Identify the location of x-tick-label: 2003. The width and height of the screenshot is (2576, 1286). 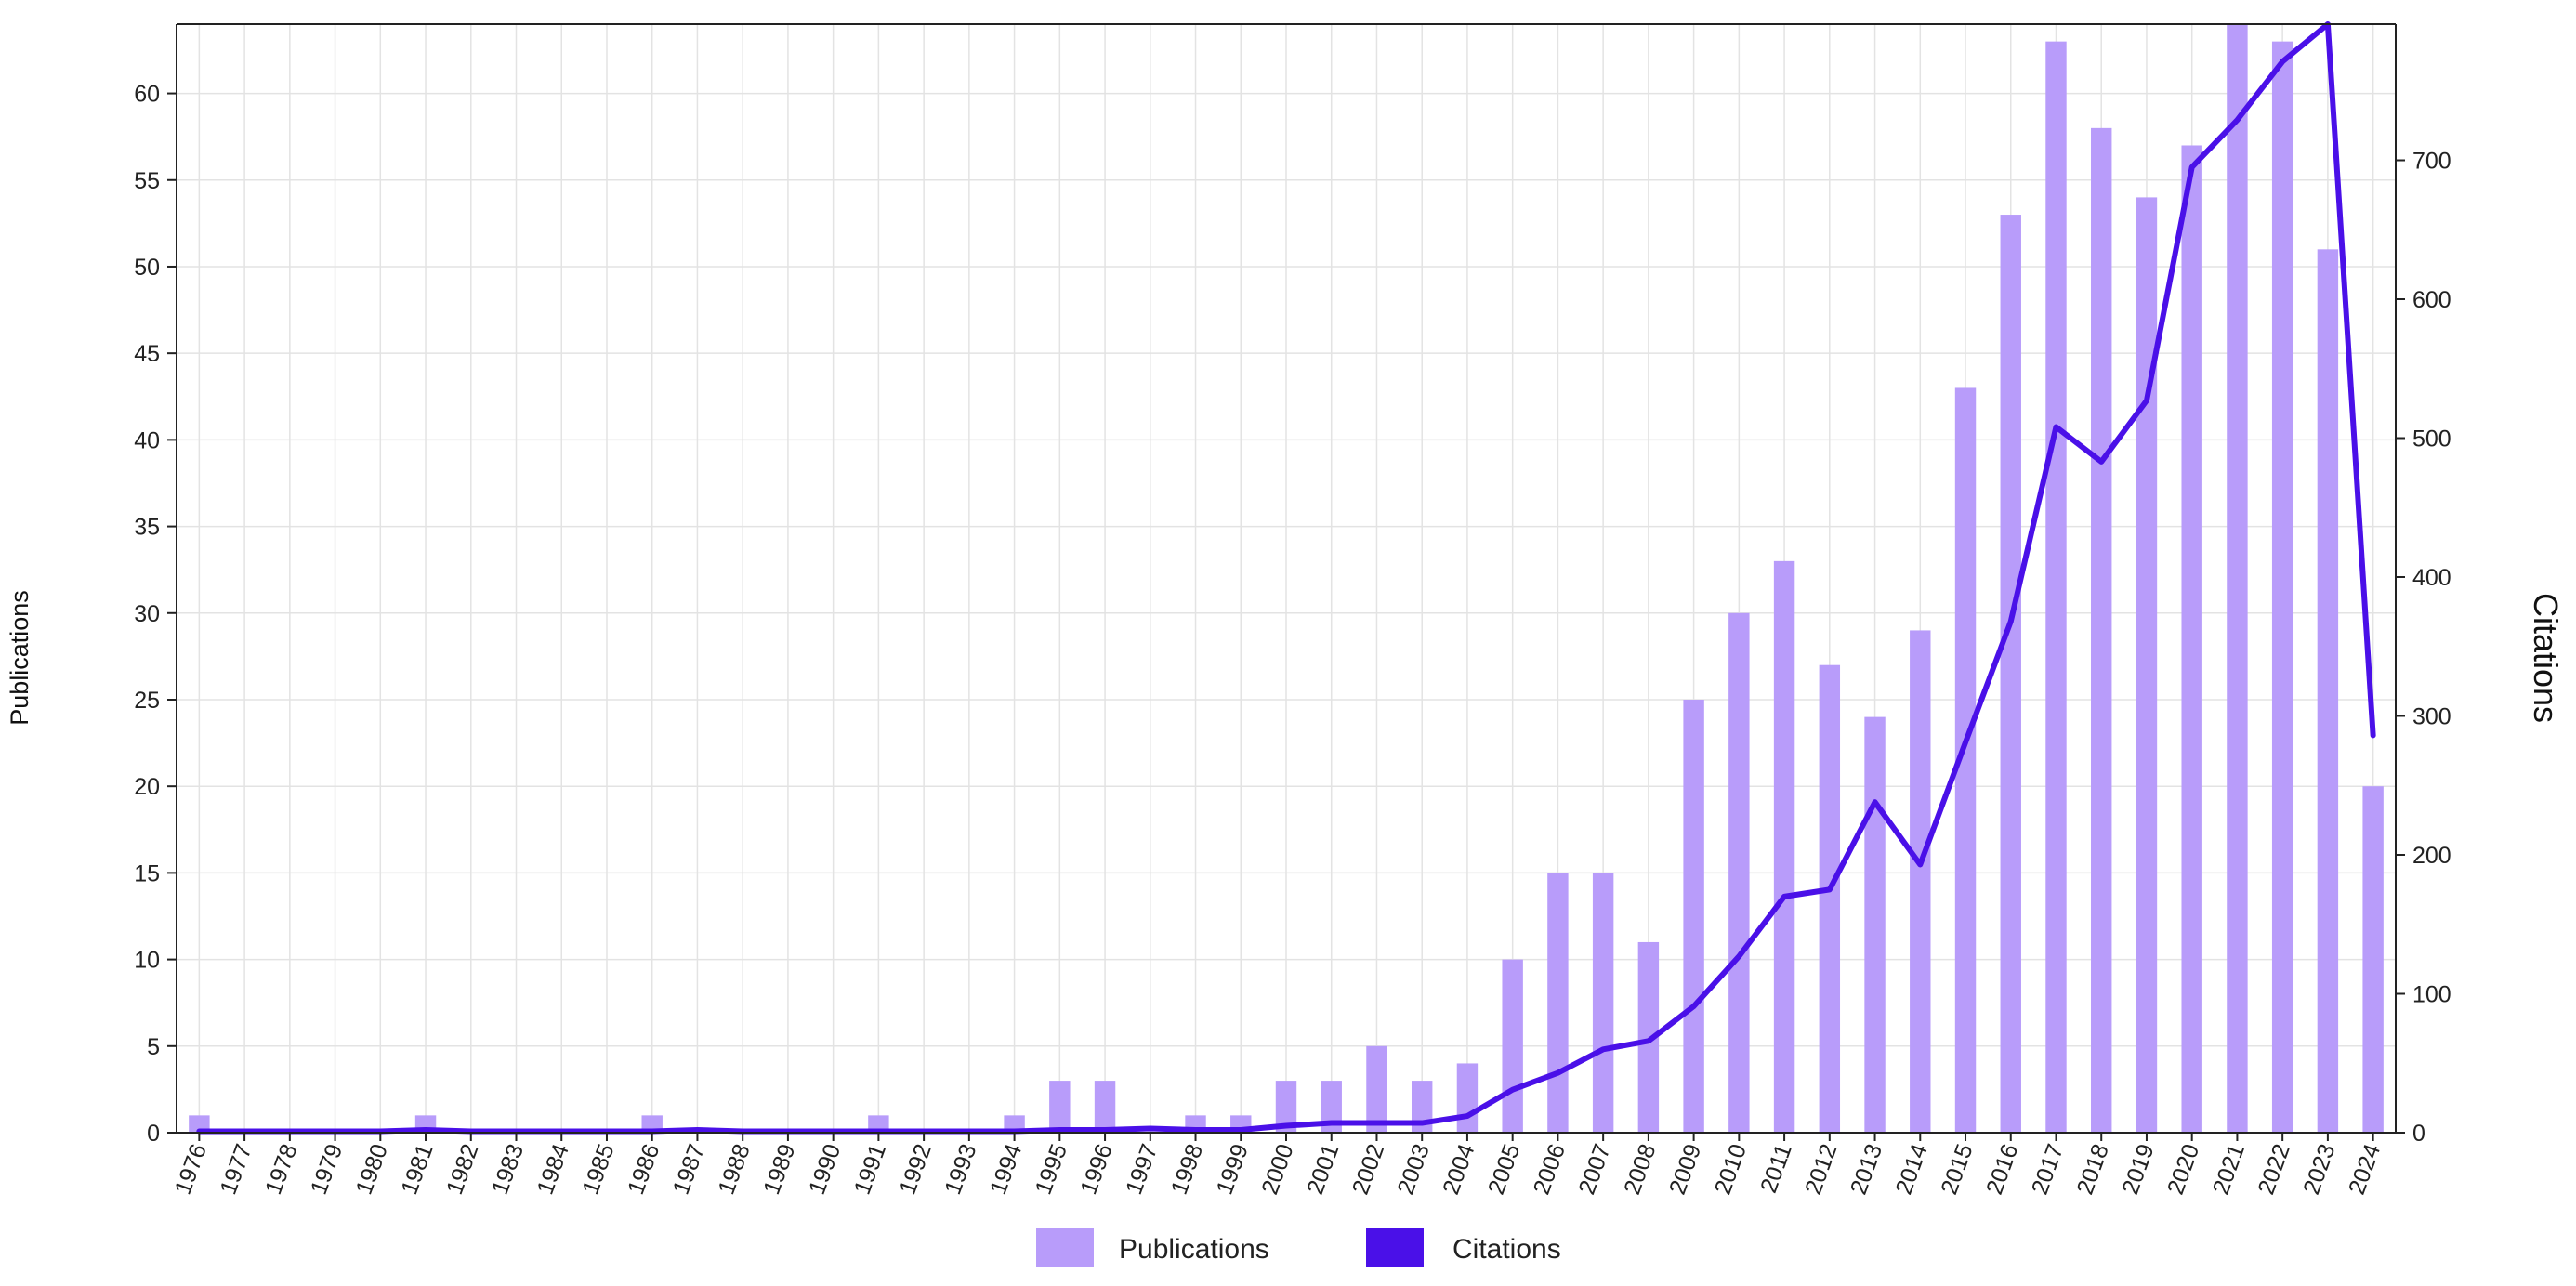
(1414, 1169).